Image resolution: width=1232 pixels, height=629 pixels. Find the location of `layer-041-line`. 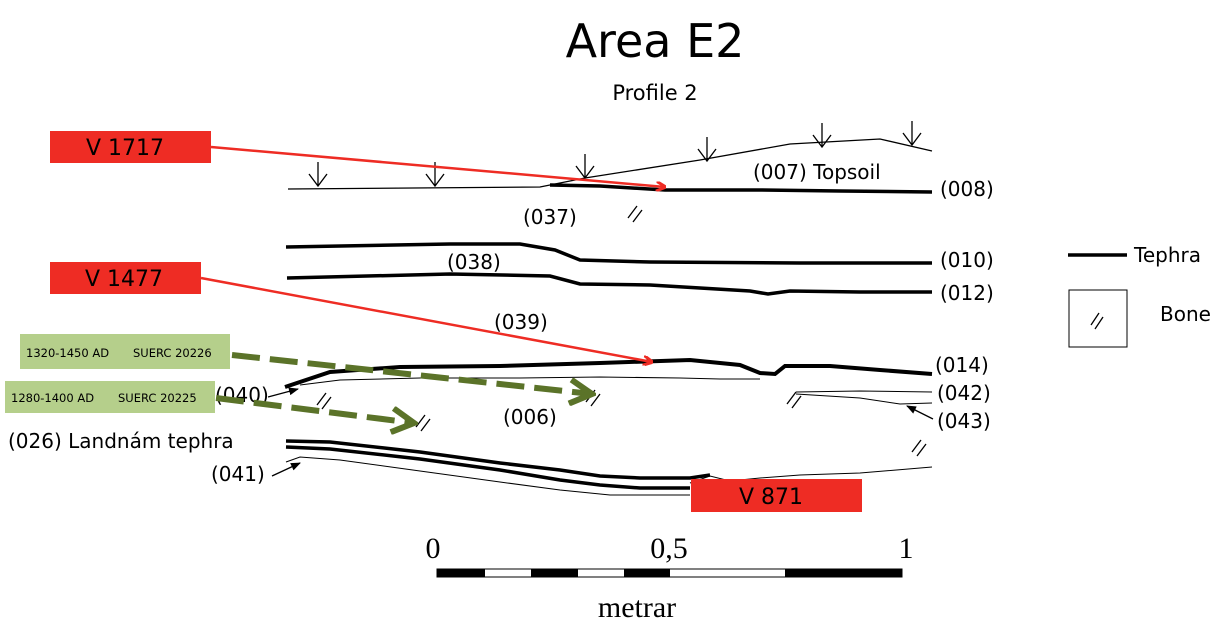

layer-041-line is located at coordinates (487, 476).